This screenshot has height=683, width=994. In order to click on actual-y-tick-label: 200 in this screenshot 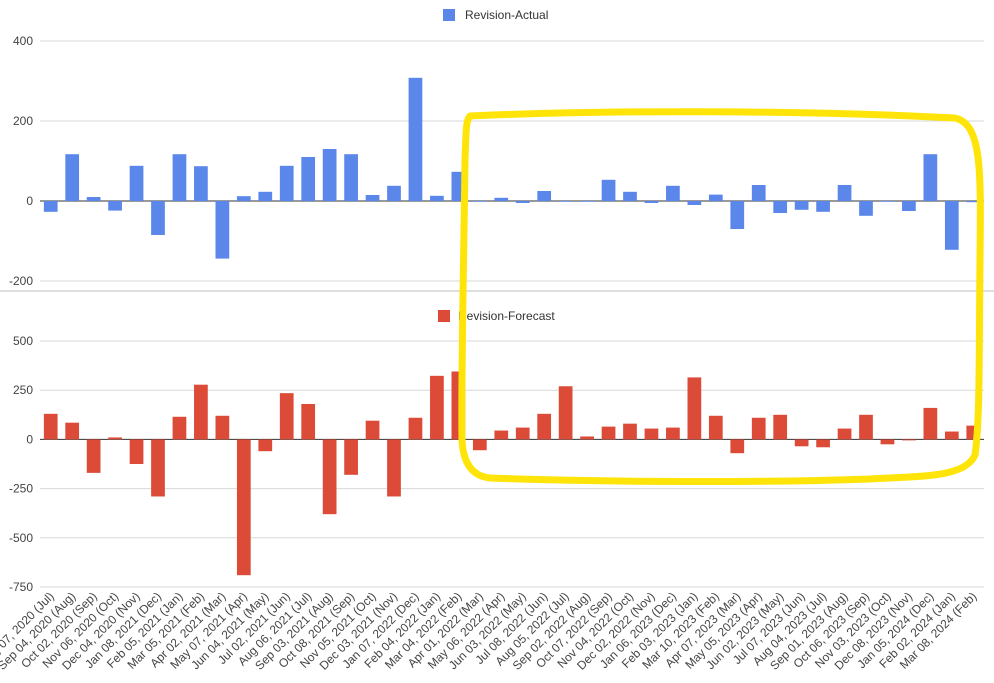, I will do `click(23, 121)`.